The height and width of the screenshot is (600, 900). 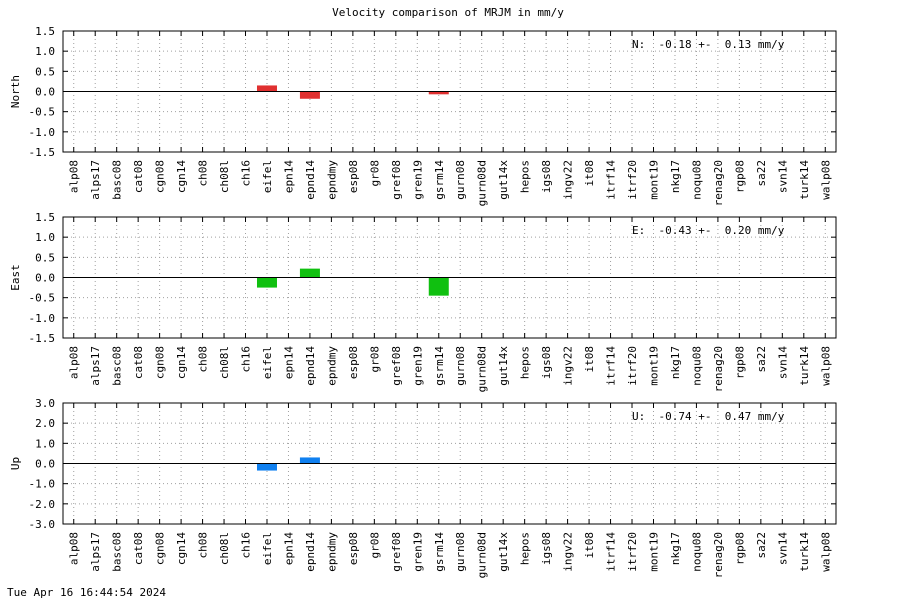 I want to click on y-tick-label: 3.0, so click(x=45, y=403).